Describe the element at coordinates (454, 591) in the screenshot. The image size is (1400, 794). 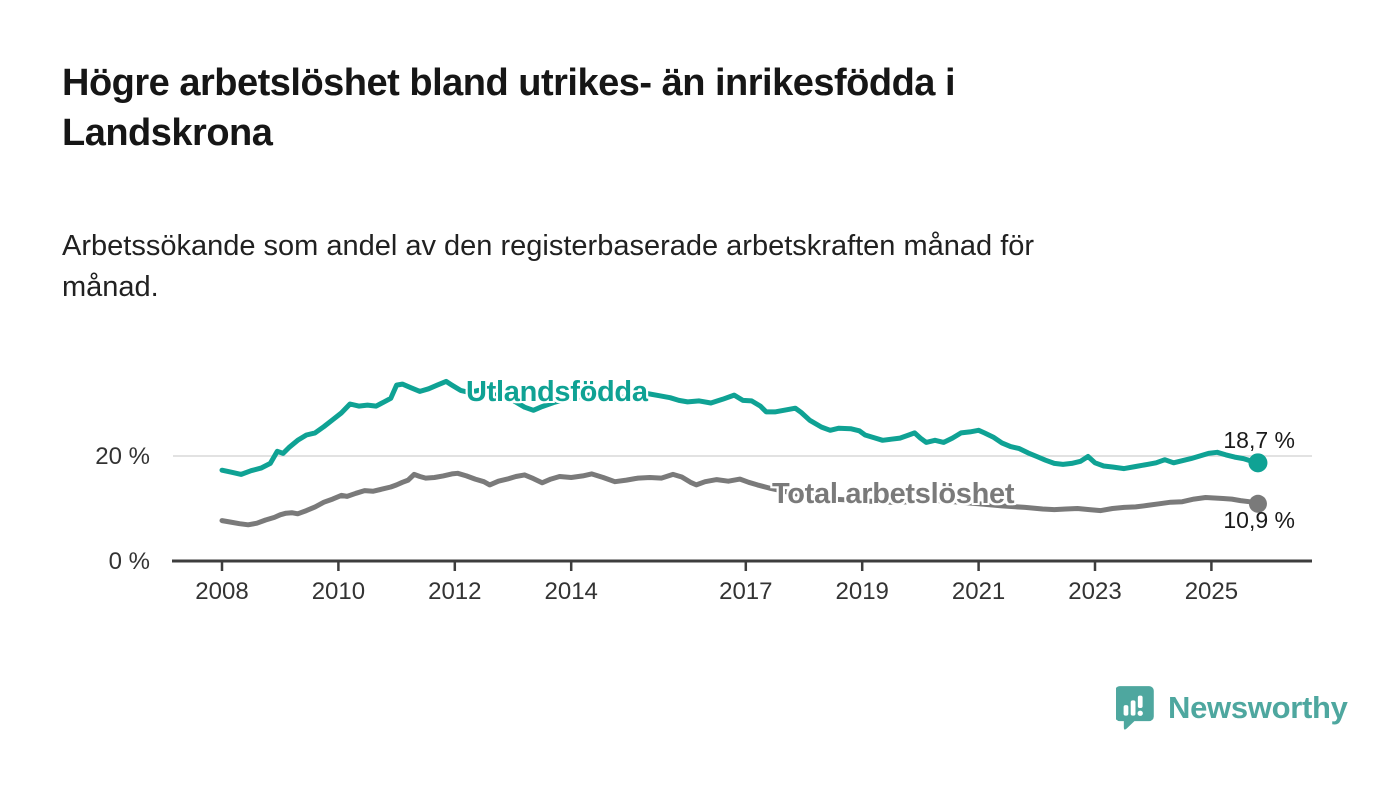
I see `x-tick-label: 2012` at that location.